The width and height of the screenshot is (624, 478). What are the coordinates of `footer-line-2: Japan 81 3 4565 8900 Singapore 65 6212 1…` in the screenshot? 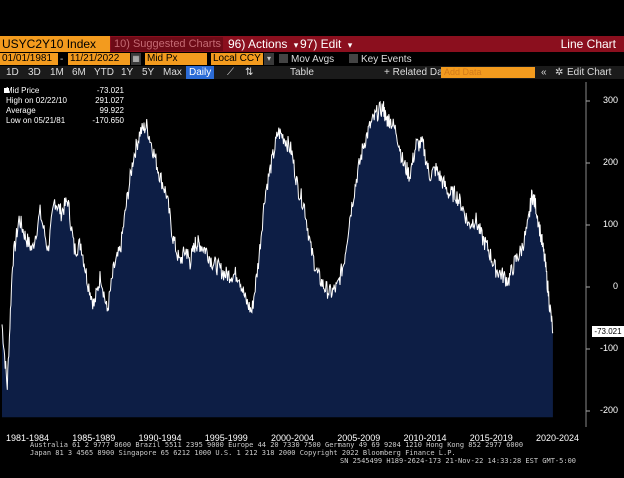 It's located at (243, 453).